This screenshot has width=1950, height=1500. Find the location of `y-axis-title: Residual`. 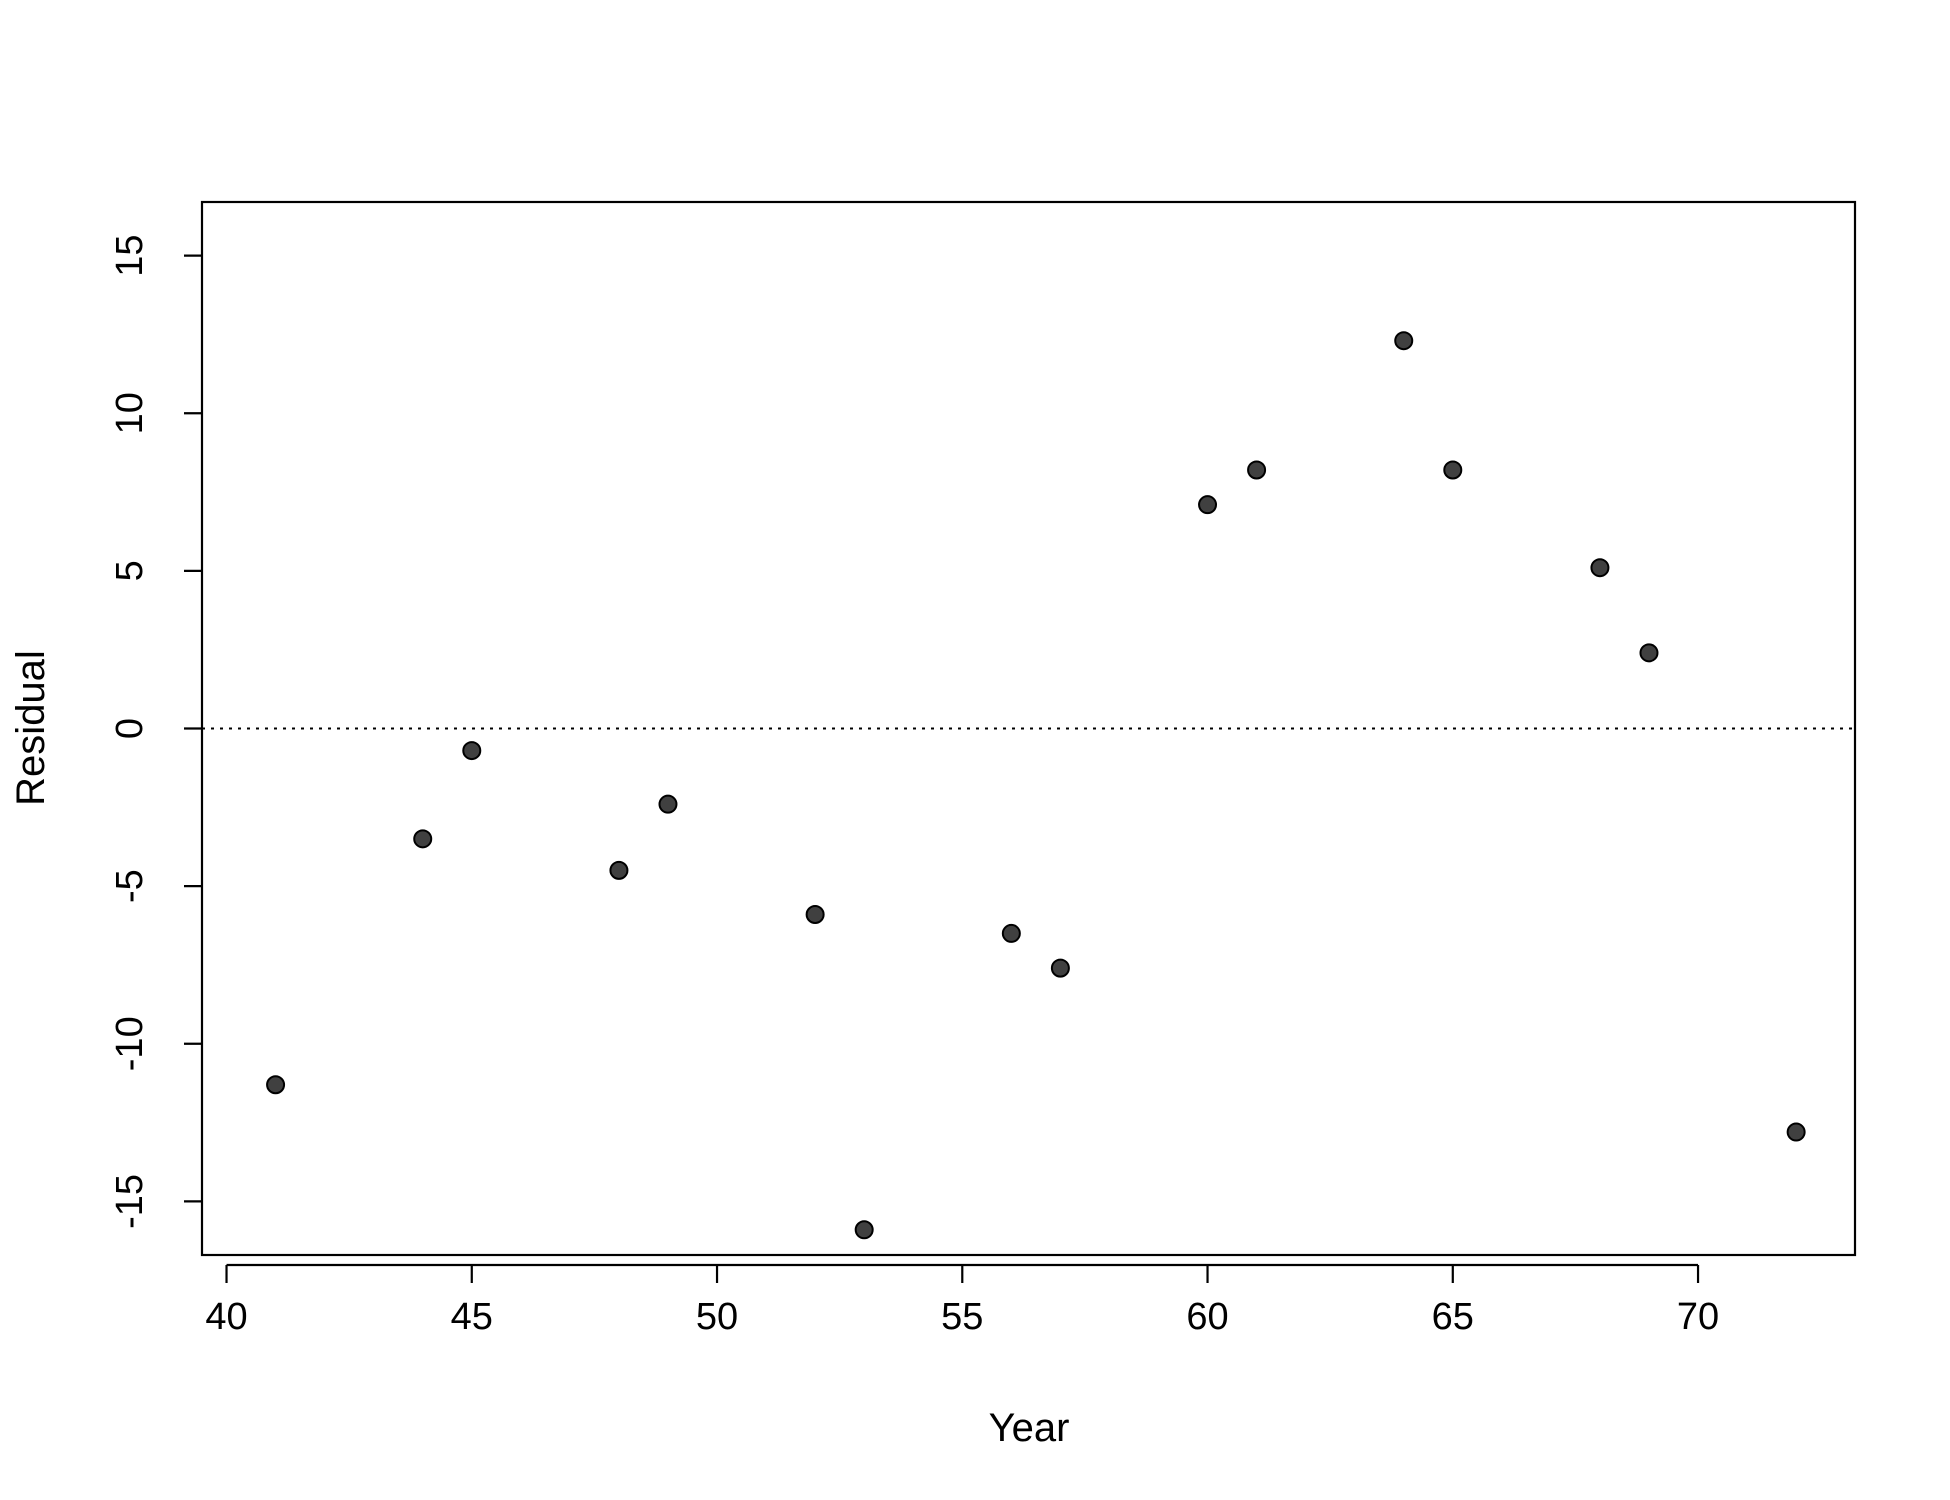

y-axis-title: Residual is located at coordinates (31, 728).